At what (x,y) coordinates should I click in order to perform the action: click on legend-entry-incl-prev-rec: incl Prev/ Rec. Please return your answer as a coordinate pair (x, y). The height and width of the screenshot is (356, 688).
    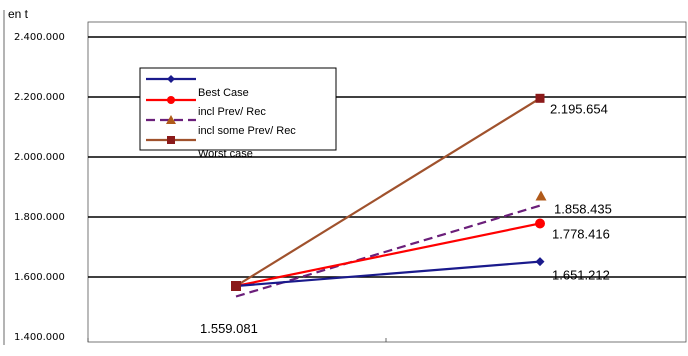
    Looking at the image, I should click on (206, 107).